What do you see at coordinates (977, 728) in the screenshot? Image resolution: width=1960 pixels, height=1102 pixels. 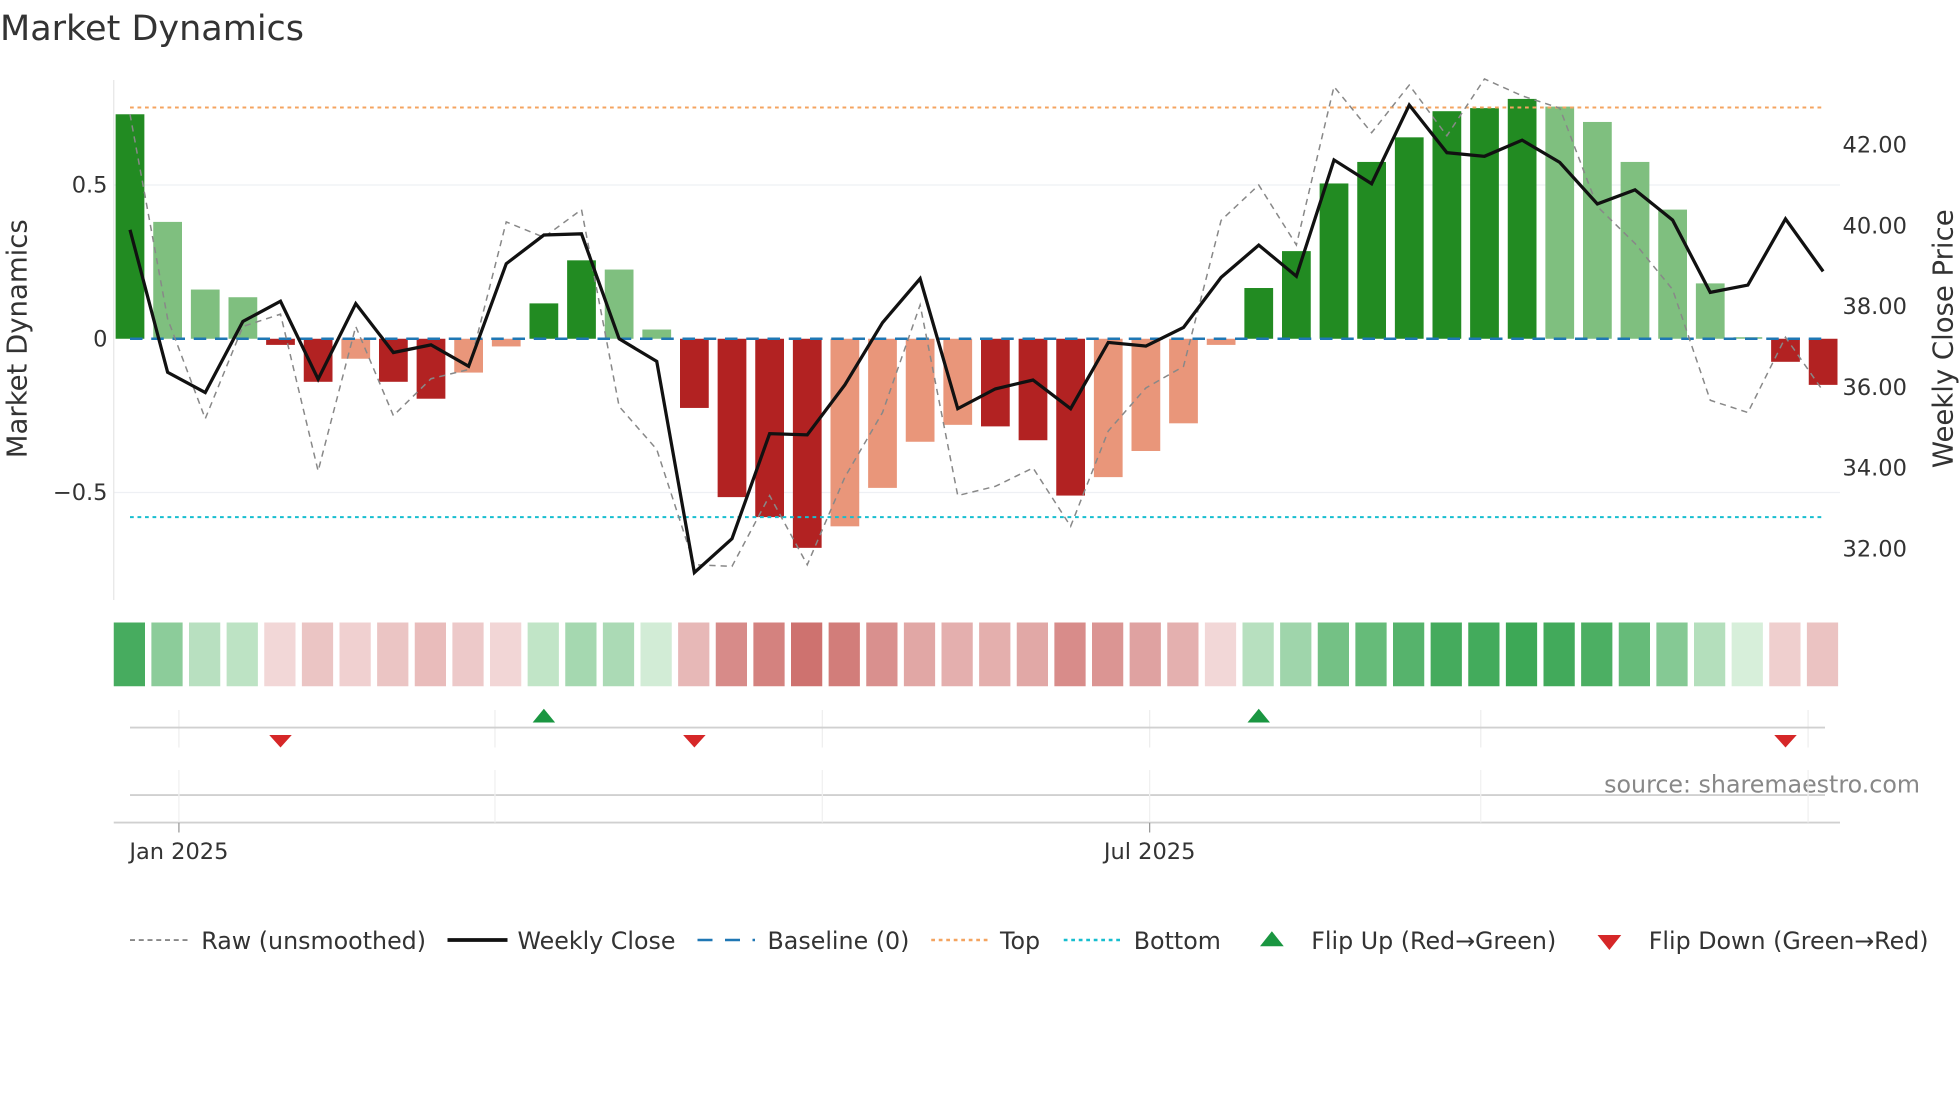 I see `flip-markers-panel` at bounding box center [977, 728].